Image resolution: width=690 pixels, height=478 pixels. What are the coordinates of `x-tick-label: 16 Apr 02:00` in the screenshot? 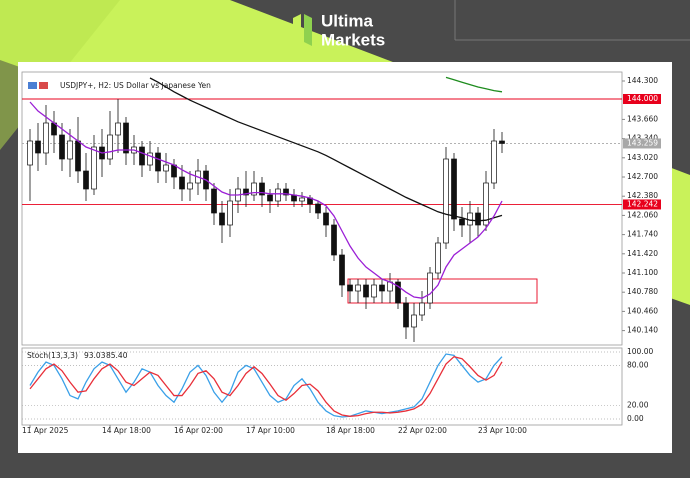 It's located at (198, 430).